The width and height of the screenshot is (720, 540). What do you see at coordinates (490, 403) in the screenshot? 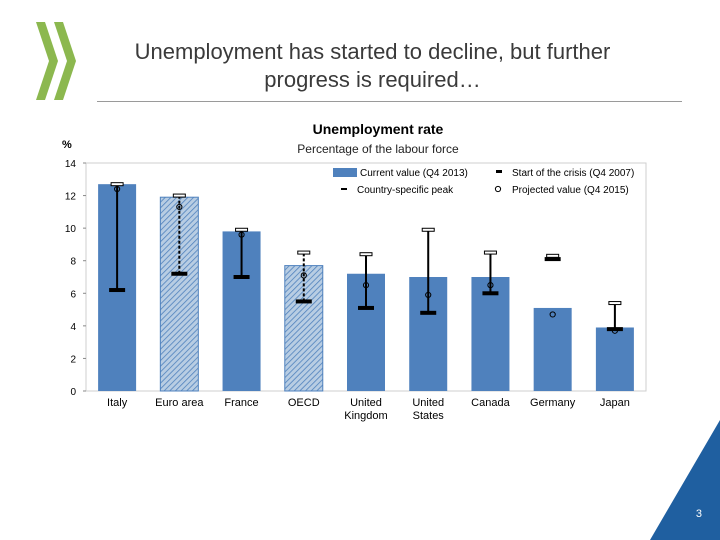
I see `x-tick-label: Canada` at bounding box center [490, 403].